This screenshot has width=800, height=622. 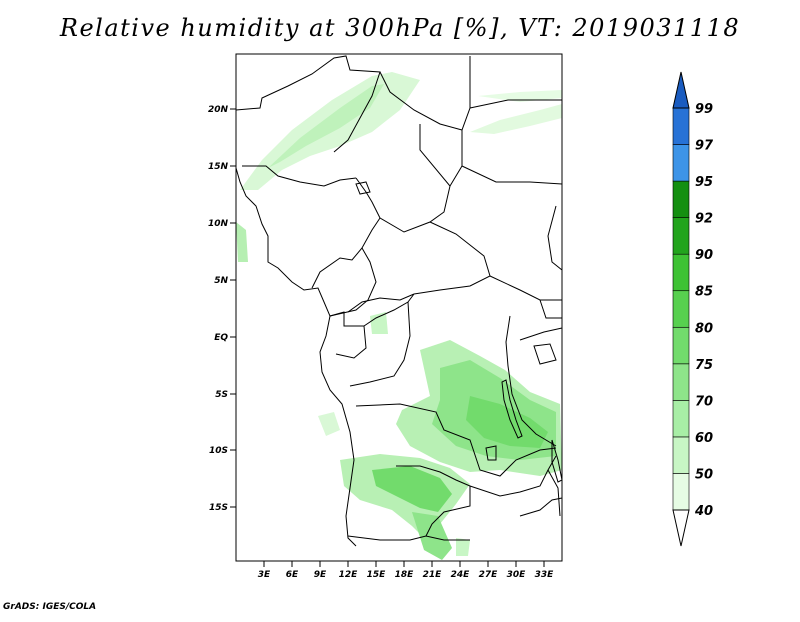 I want to click on lon-label-27e: 27E, so click(x=489, y=575).